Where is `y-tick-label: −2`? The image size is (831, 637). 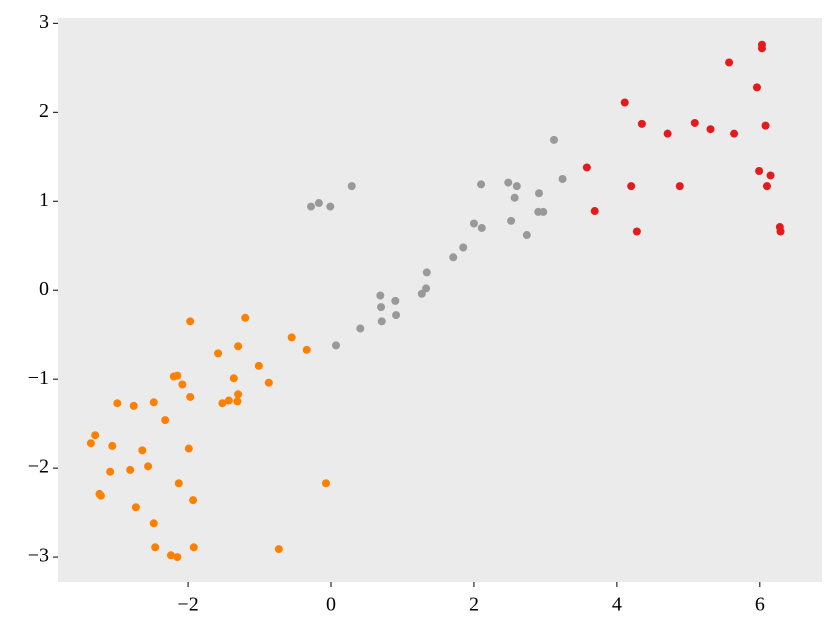 y-tick-label: −2 is located at coordinates (38, 467).